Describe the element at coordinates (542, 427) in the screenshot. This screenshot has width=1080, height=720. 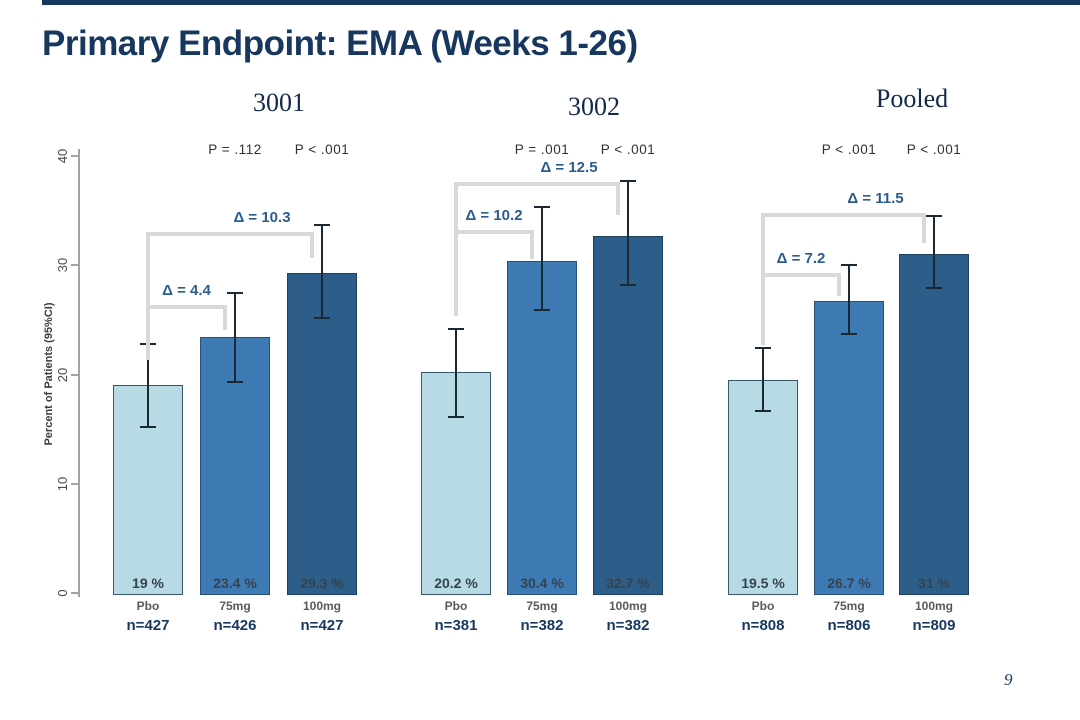
I see `bar-75mg: 30.4 %` at that location.